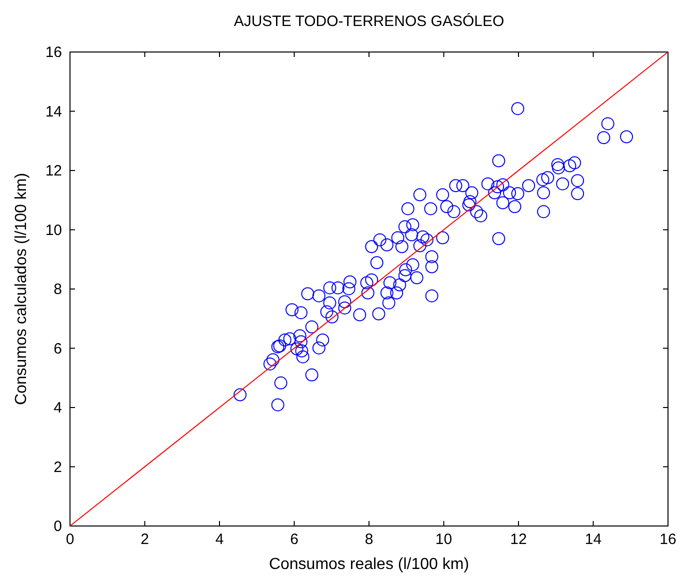  Describe the element at coordinates (58, 467) in the screenshot. I see `y-tick-label: 2` at that location.